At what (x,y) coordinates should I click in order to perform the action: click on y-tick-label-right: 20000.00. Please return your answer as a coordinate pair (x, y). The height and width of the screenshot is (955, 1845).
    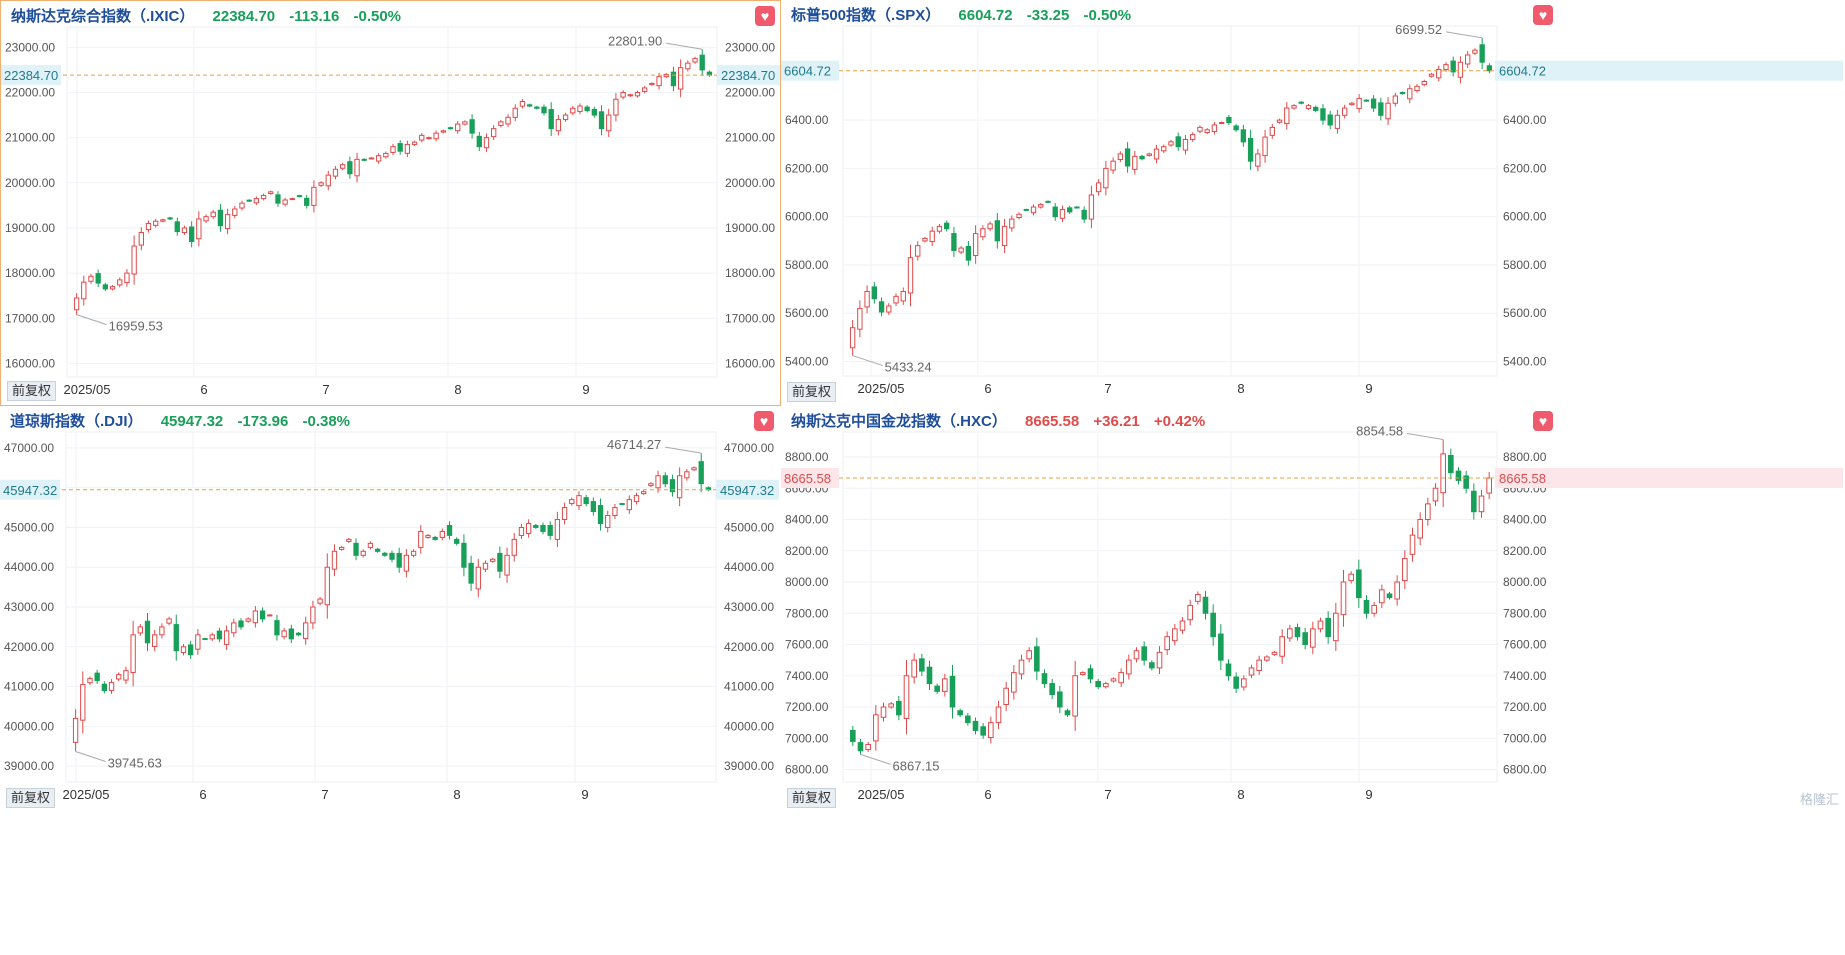
    Looking at the image, I should click on (750, 183).